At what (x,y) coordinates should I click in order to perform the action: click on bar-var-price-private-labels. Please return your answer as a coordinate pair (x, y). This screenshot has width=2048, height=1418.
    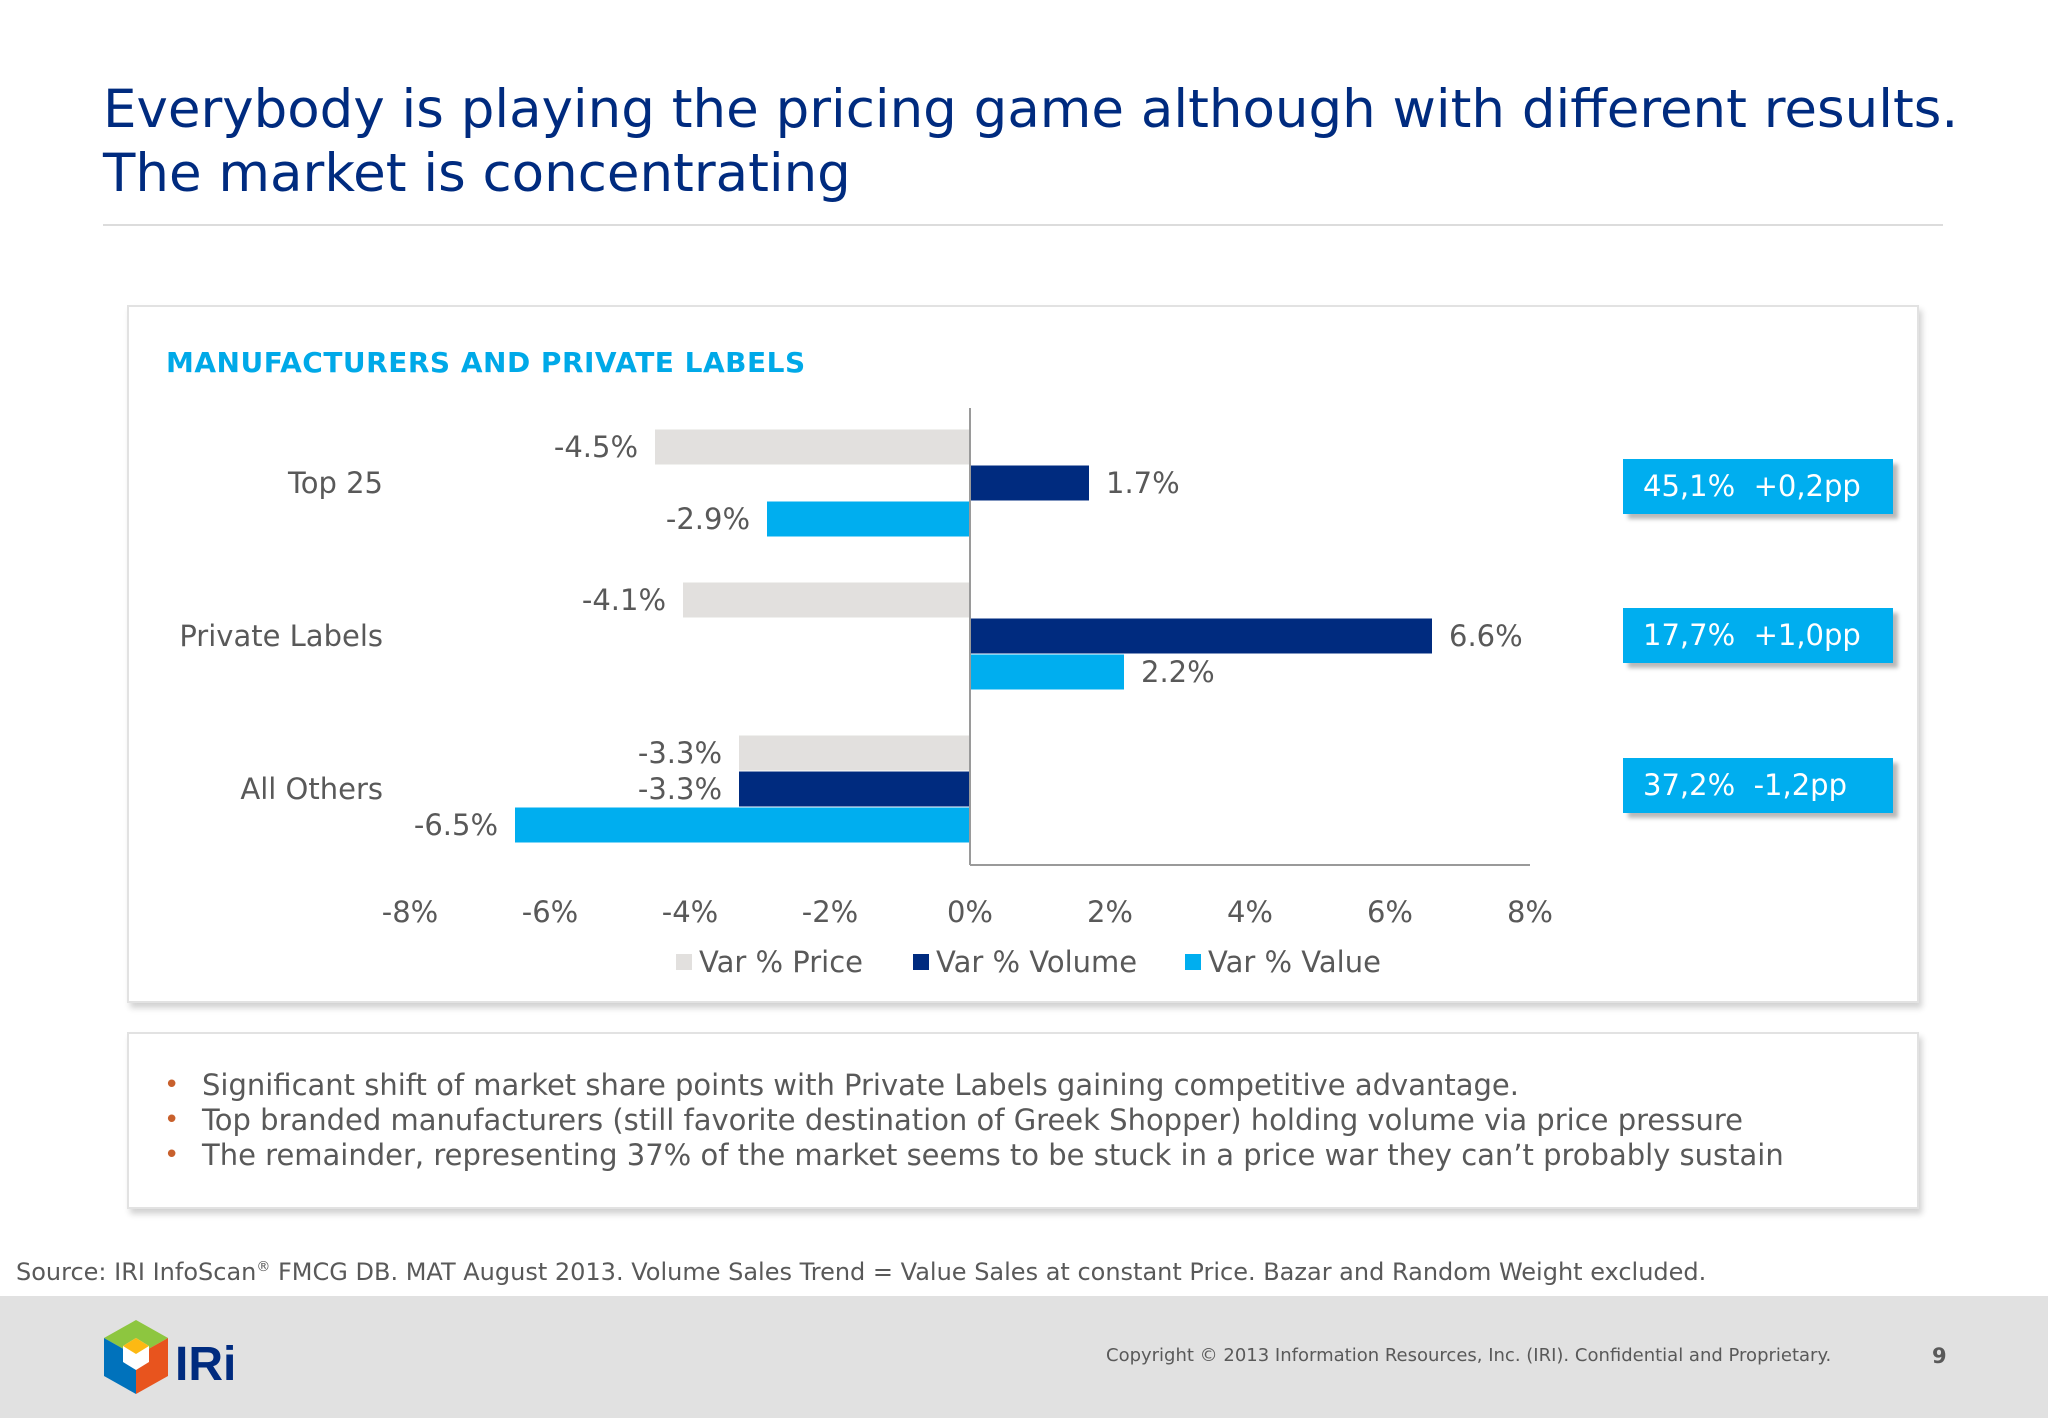
    Looking at the image, I should click on (826, 600).